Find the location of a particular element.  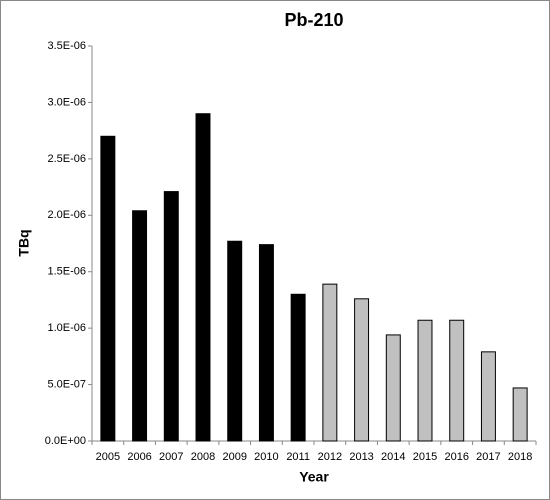

x-tick-label: 2016 is located at coordinates (456, 457).